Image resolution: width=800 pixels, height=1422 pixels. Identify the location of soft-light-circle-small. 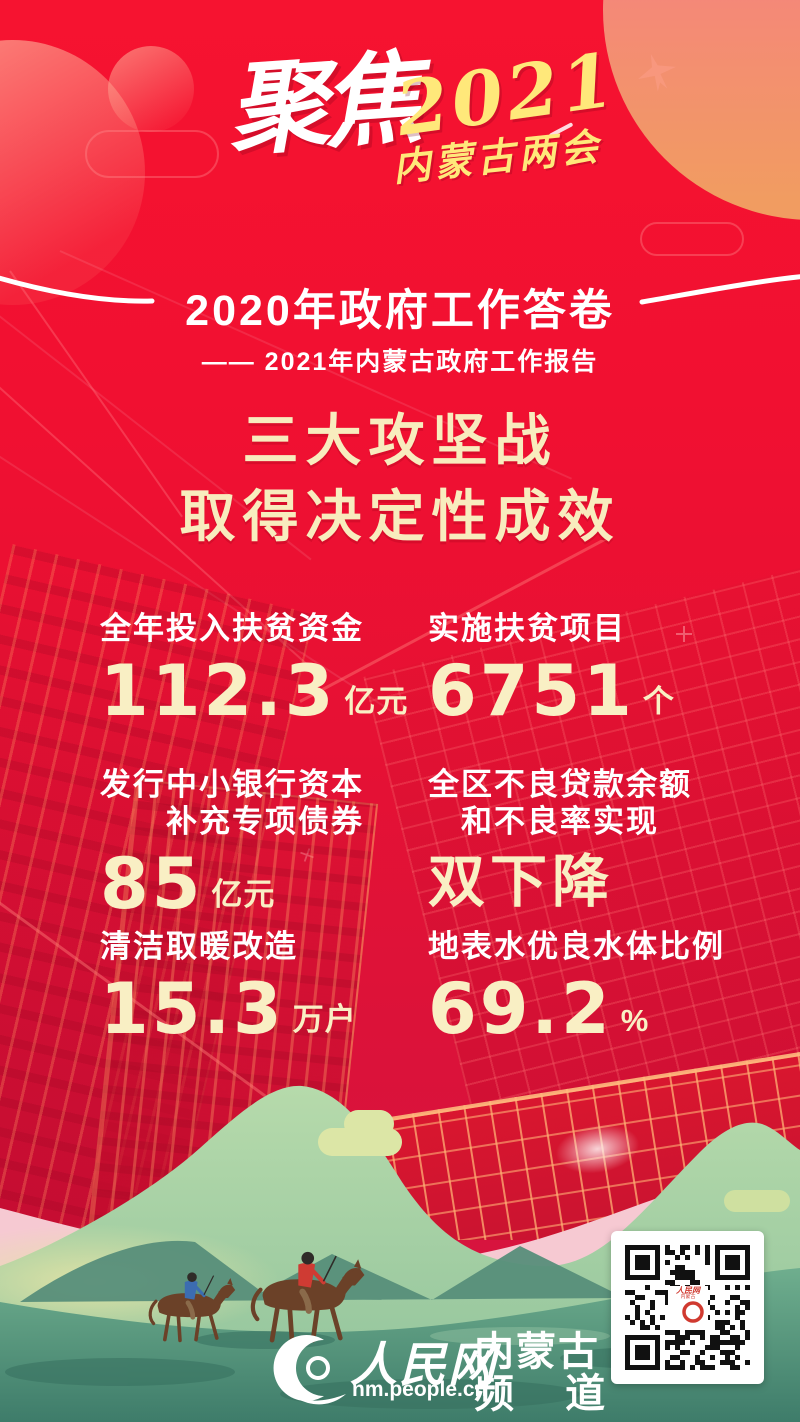
(151, 89).